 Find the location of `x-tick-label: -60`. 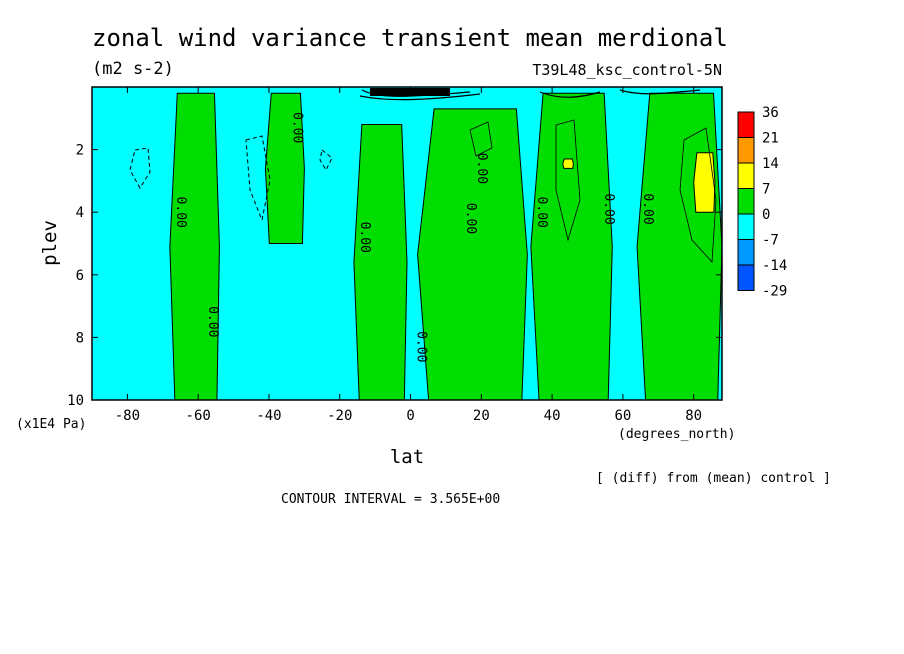

x-tick-label: -60 is located at coordinates (198, 416).